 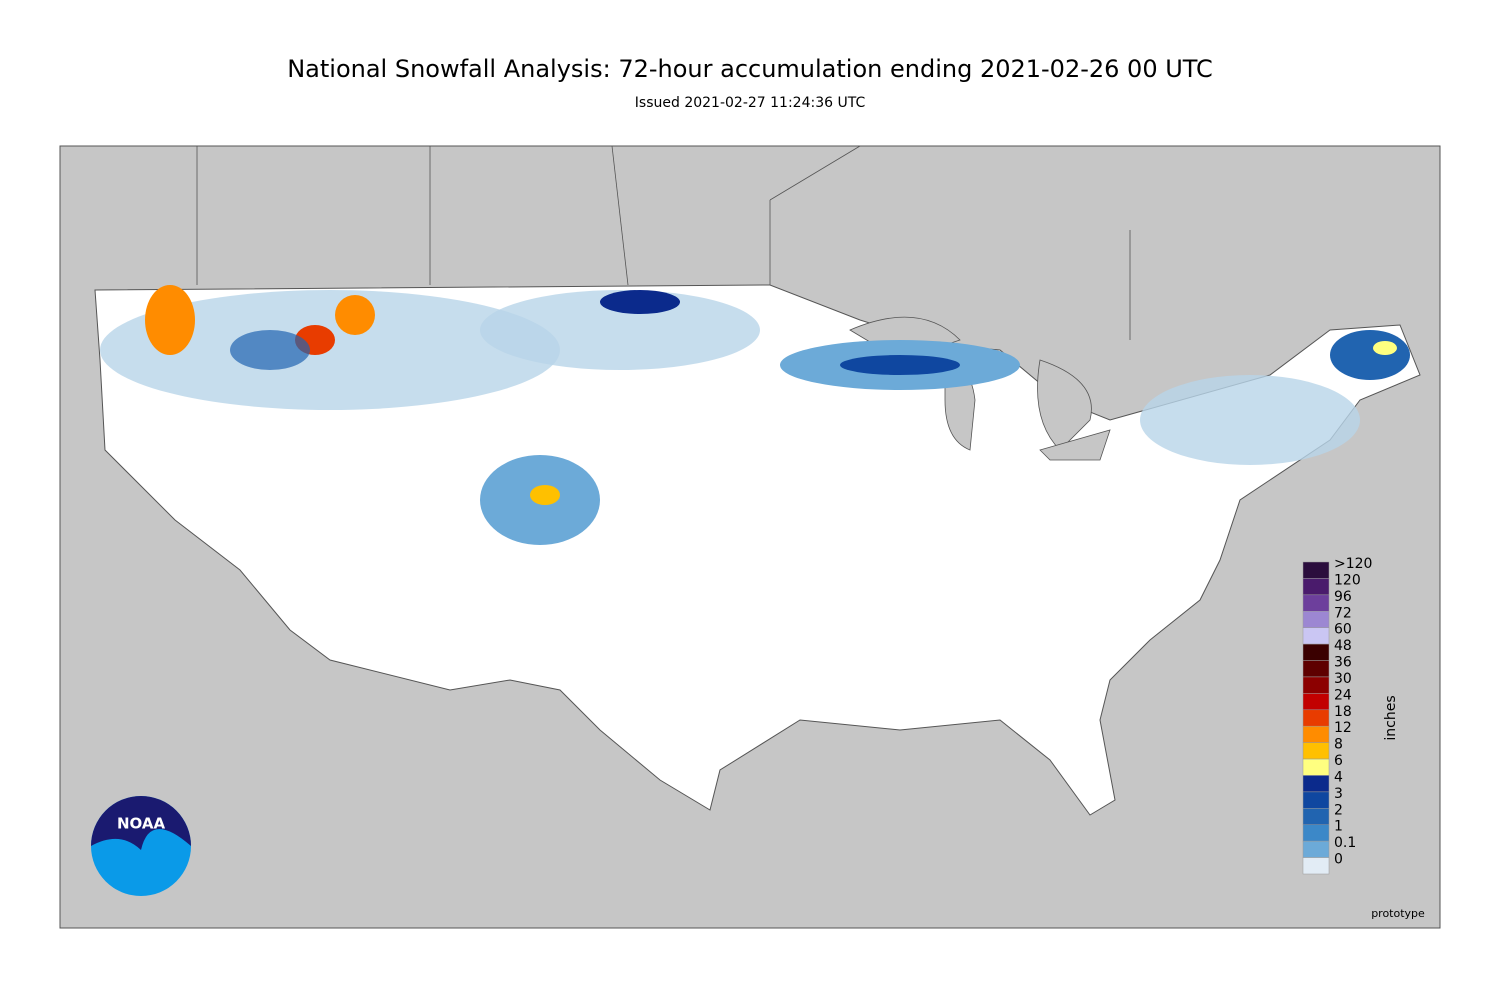 What do you see at coordinates (1343, 646) in the screenshot?
I see `legend-label: 48` at bounding box center [1343, 646].